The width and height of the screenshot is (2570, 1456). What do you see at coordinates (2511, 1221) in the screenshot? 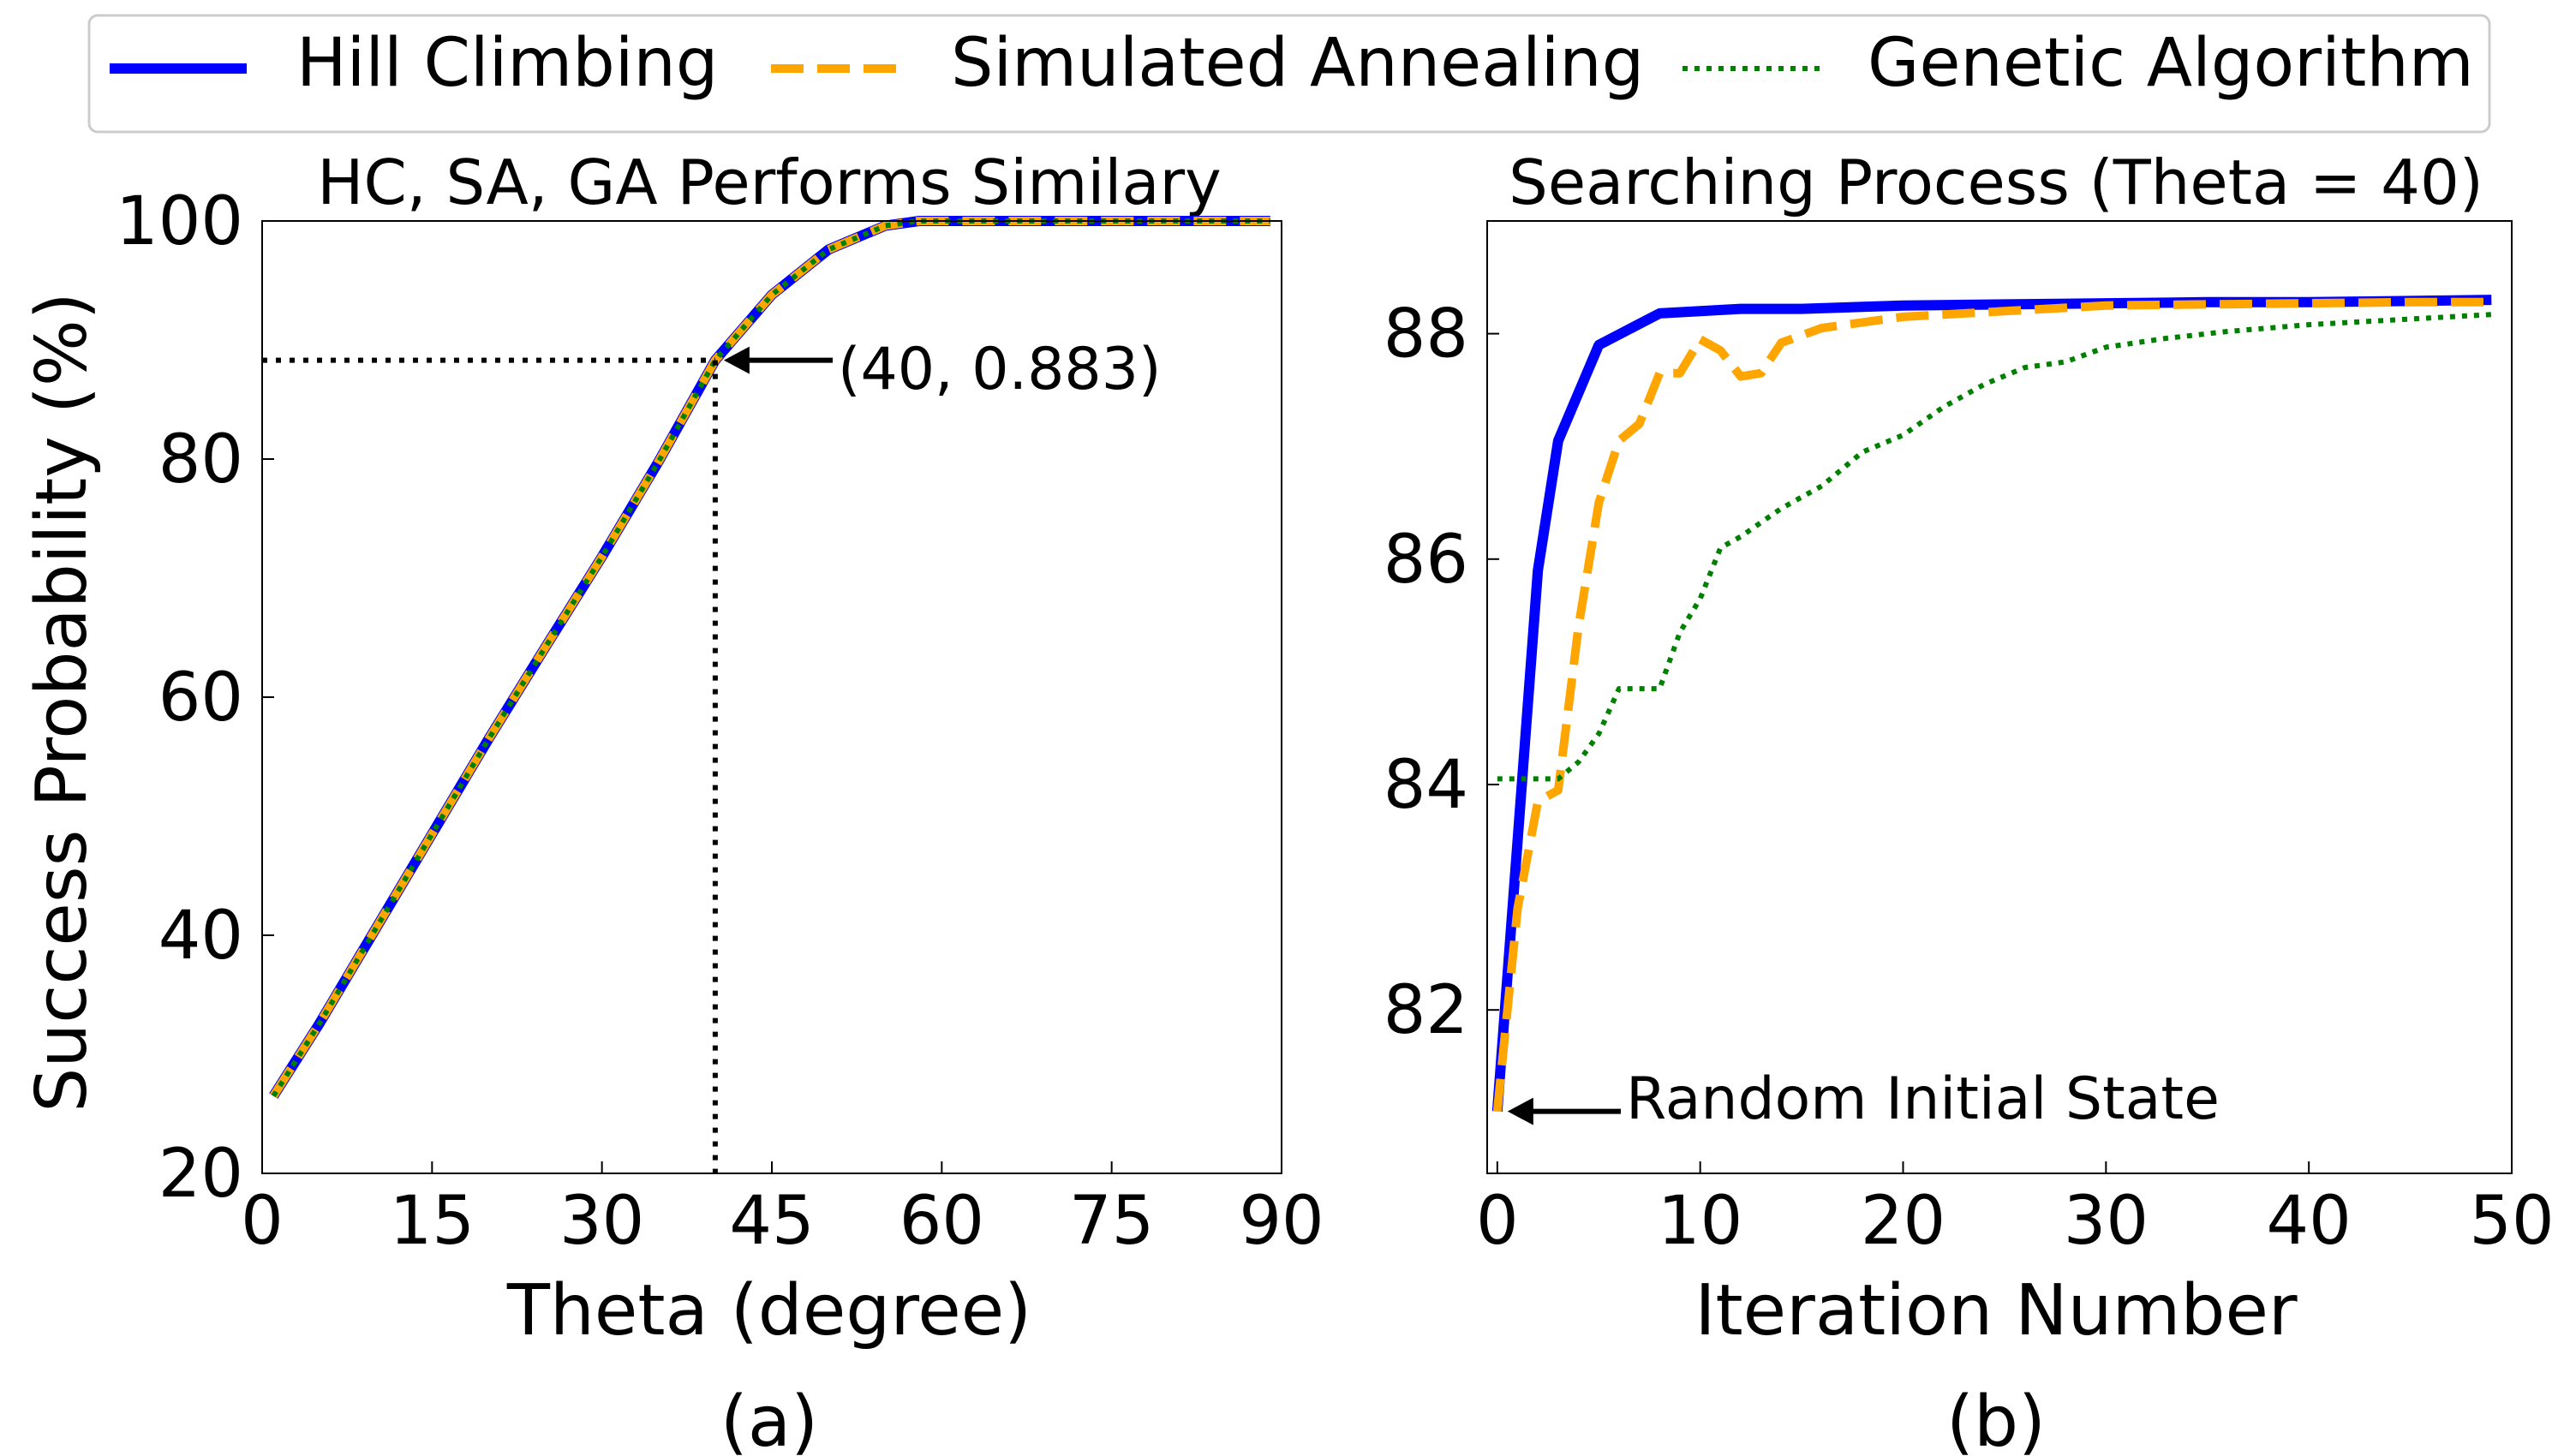
I see `x-tick-label: 50` at bounding box center [2511, 1221].